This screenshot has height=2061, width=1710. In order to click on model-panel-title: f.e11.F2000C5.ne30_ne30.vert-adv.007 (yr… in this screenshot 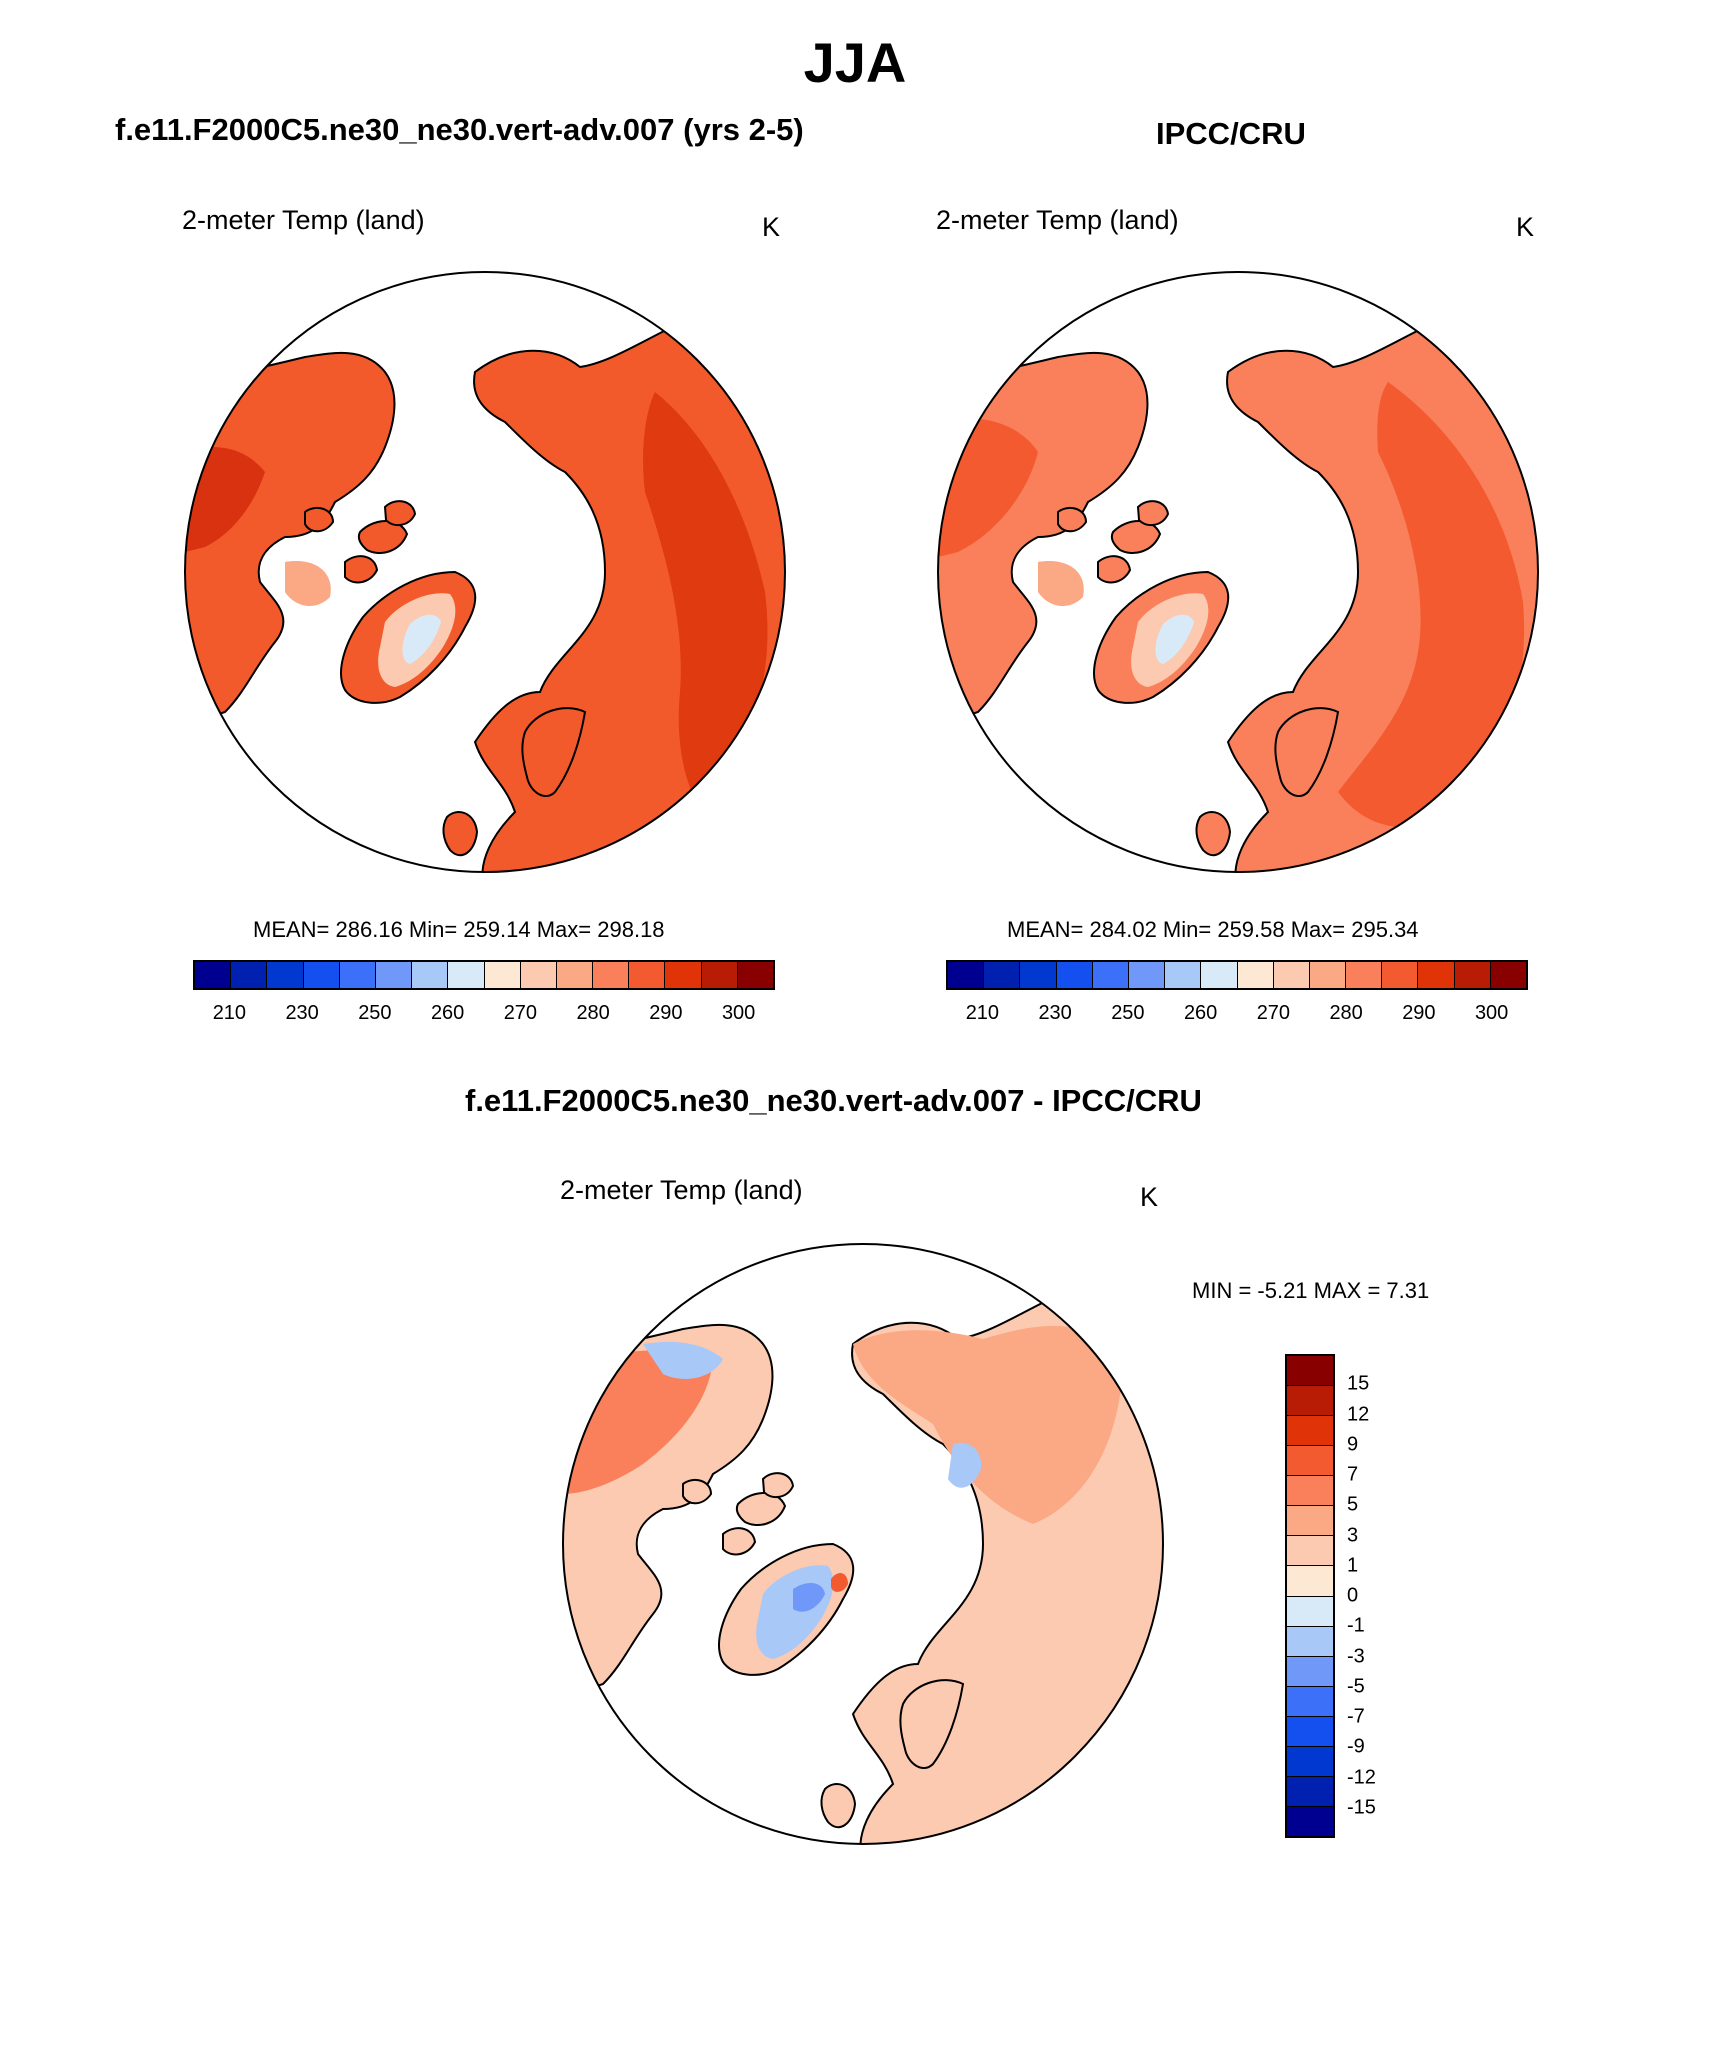, I will do `click(459, 129)`.